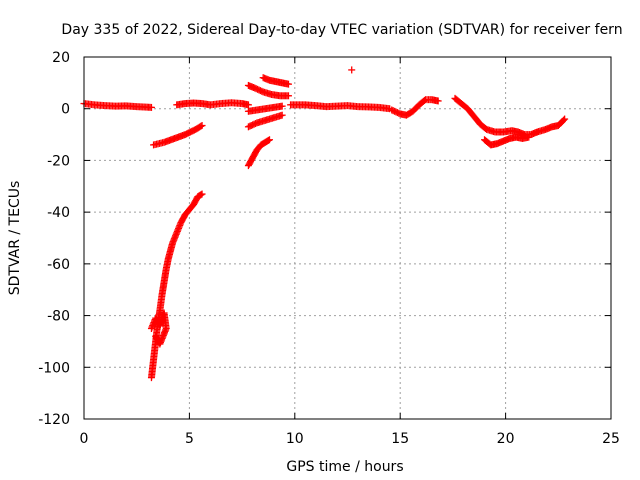 The height and width of the screenshot is (480, 640). What do you see at coordinates (61, 58) in the screenshot?
I see `y-tick-label: 20` at bounding box center [61, 58].